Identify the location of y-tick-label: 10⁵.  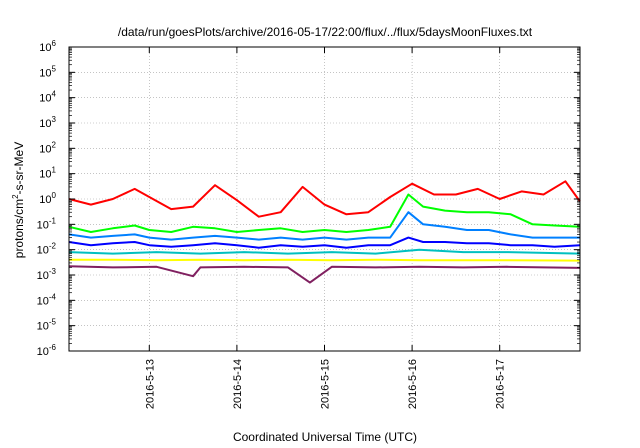
(47, 71).